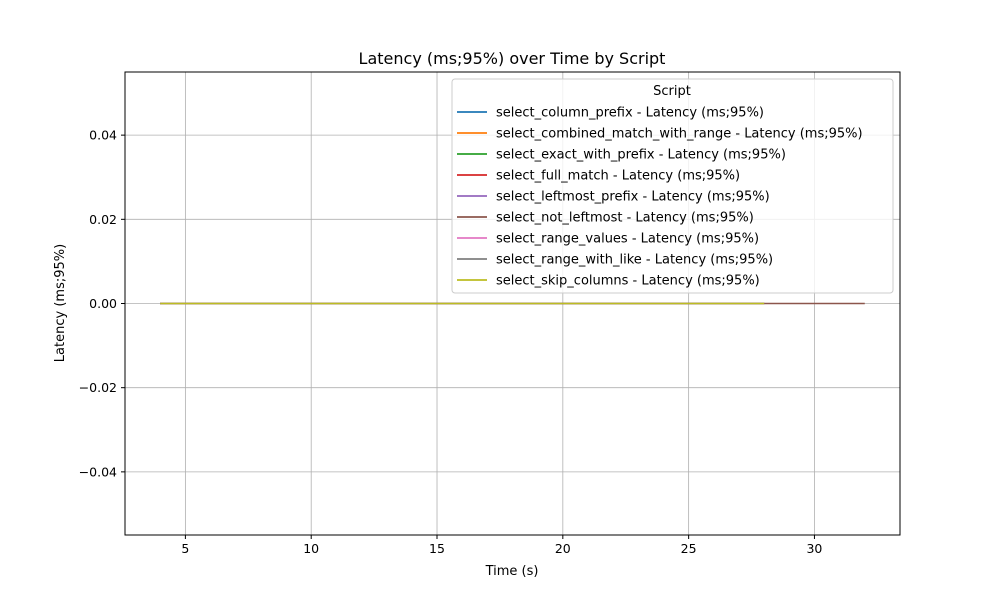  What do you see at coordinates (630, 113) in the screenshot?
I see `legend-entry: select_column_prefix - Latency (ms;95%)` at bounding box center [630, 113].